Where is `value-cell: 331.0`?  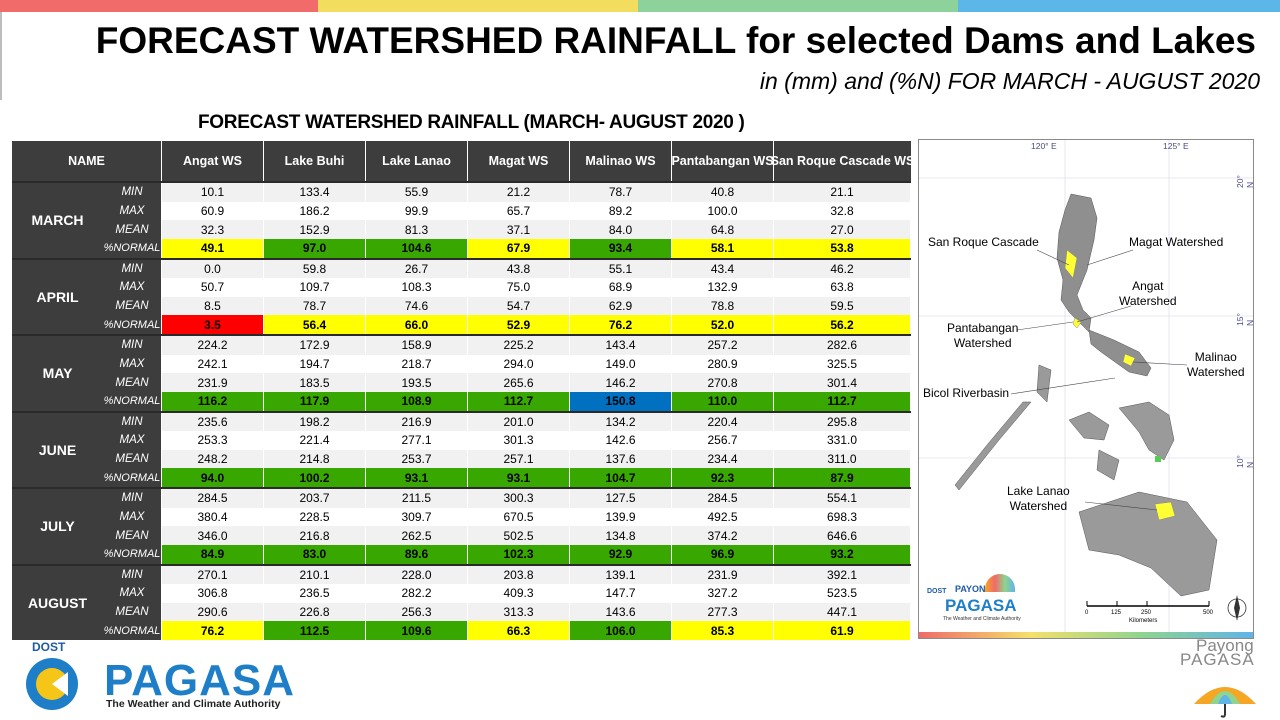 value-cell: 331.0 is located at coordinates (842, 440).